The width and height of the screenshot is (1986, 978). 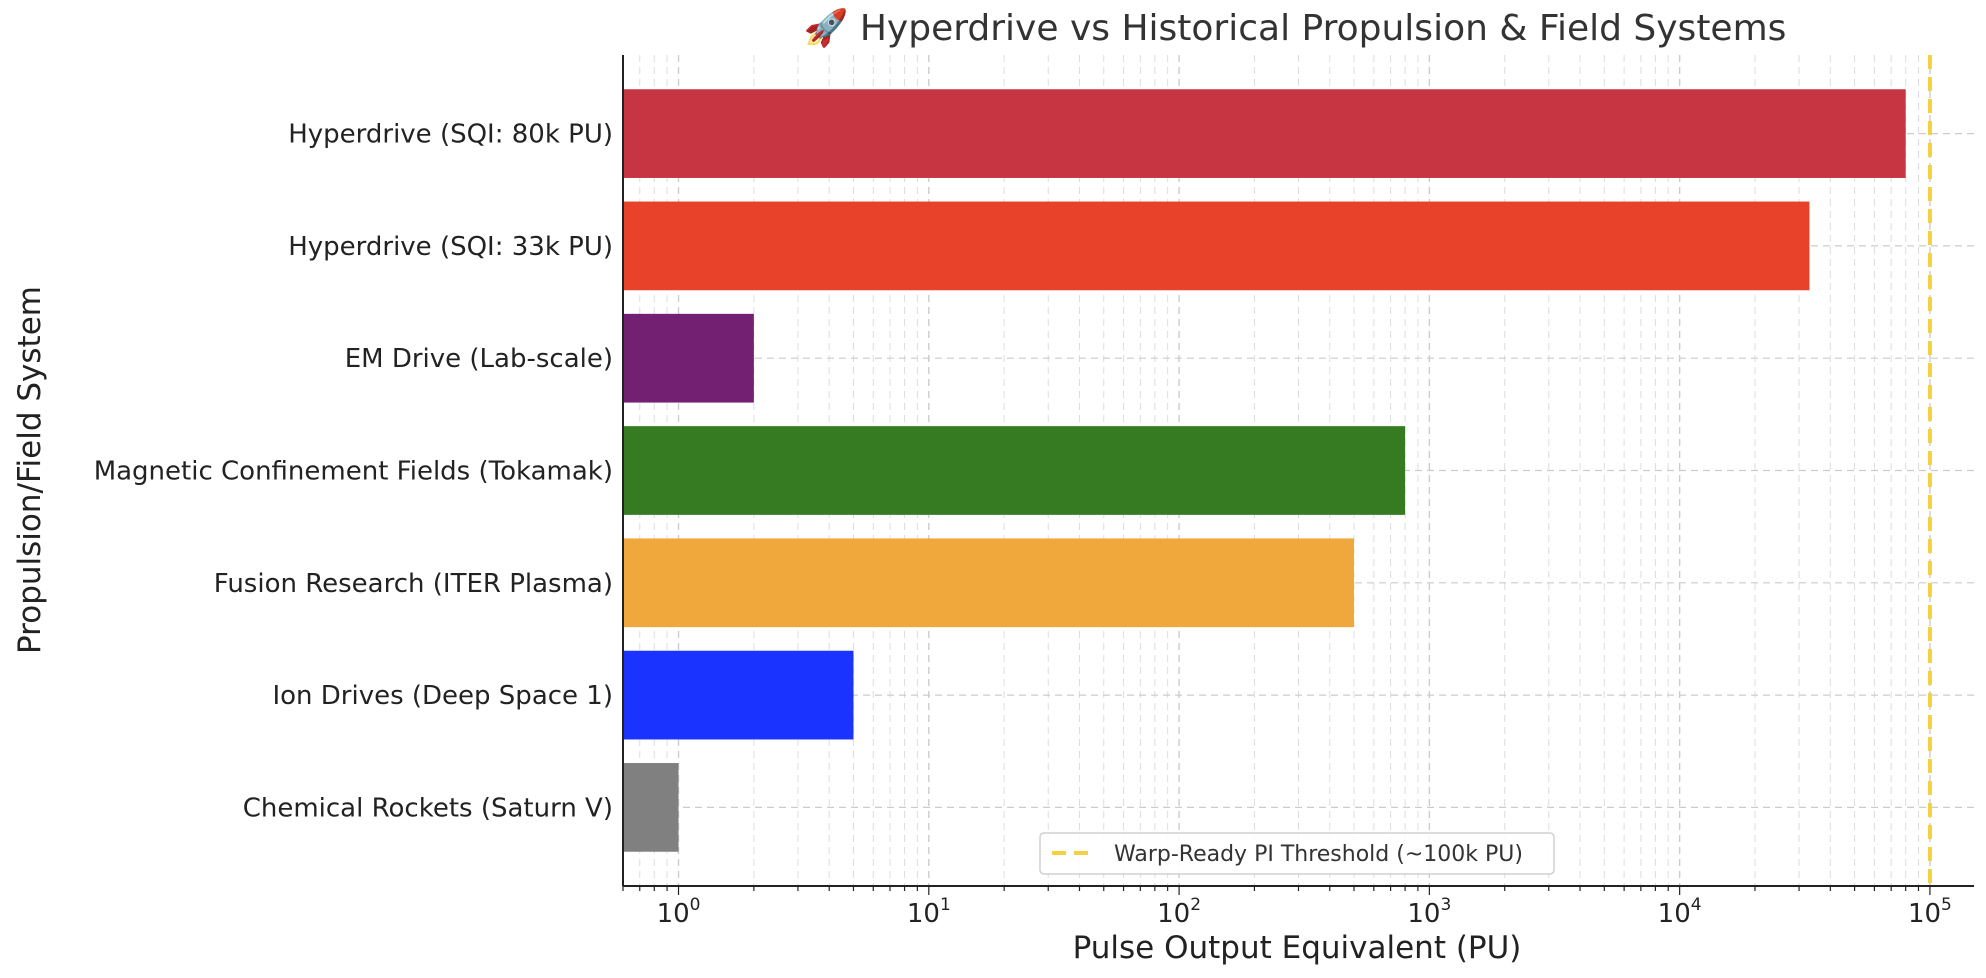 What do you see at coordinates (1179, 912) in the screenshot?
I see `x-tick-label: 10²` at bounding box center [1179, 912].